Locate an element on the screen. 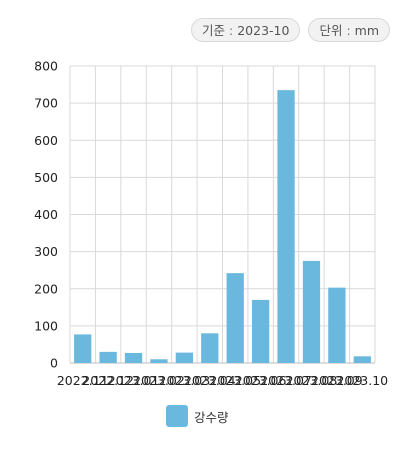 The width and height of the screenshot is (400, 450). y-tick-label: 300 is located at coordinates (46, 251).